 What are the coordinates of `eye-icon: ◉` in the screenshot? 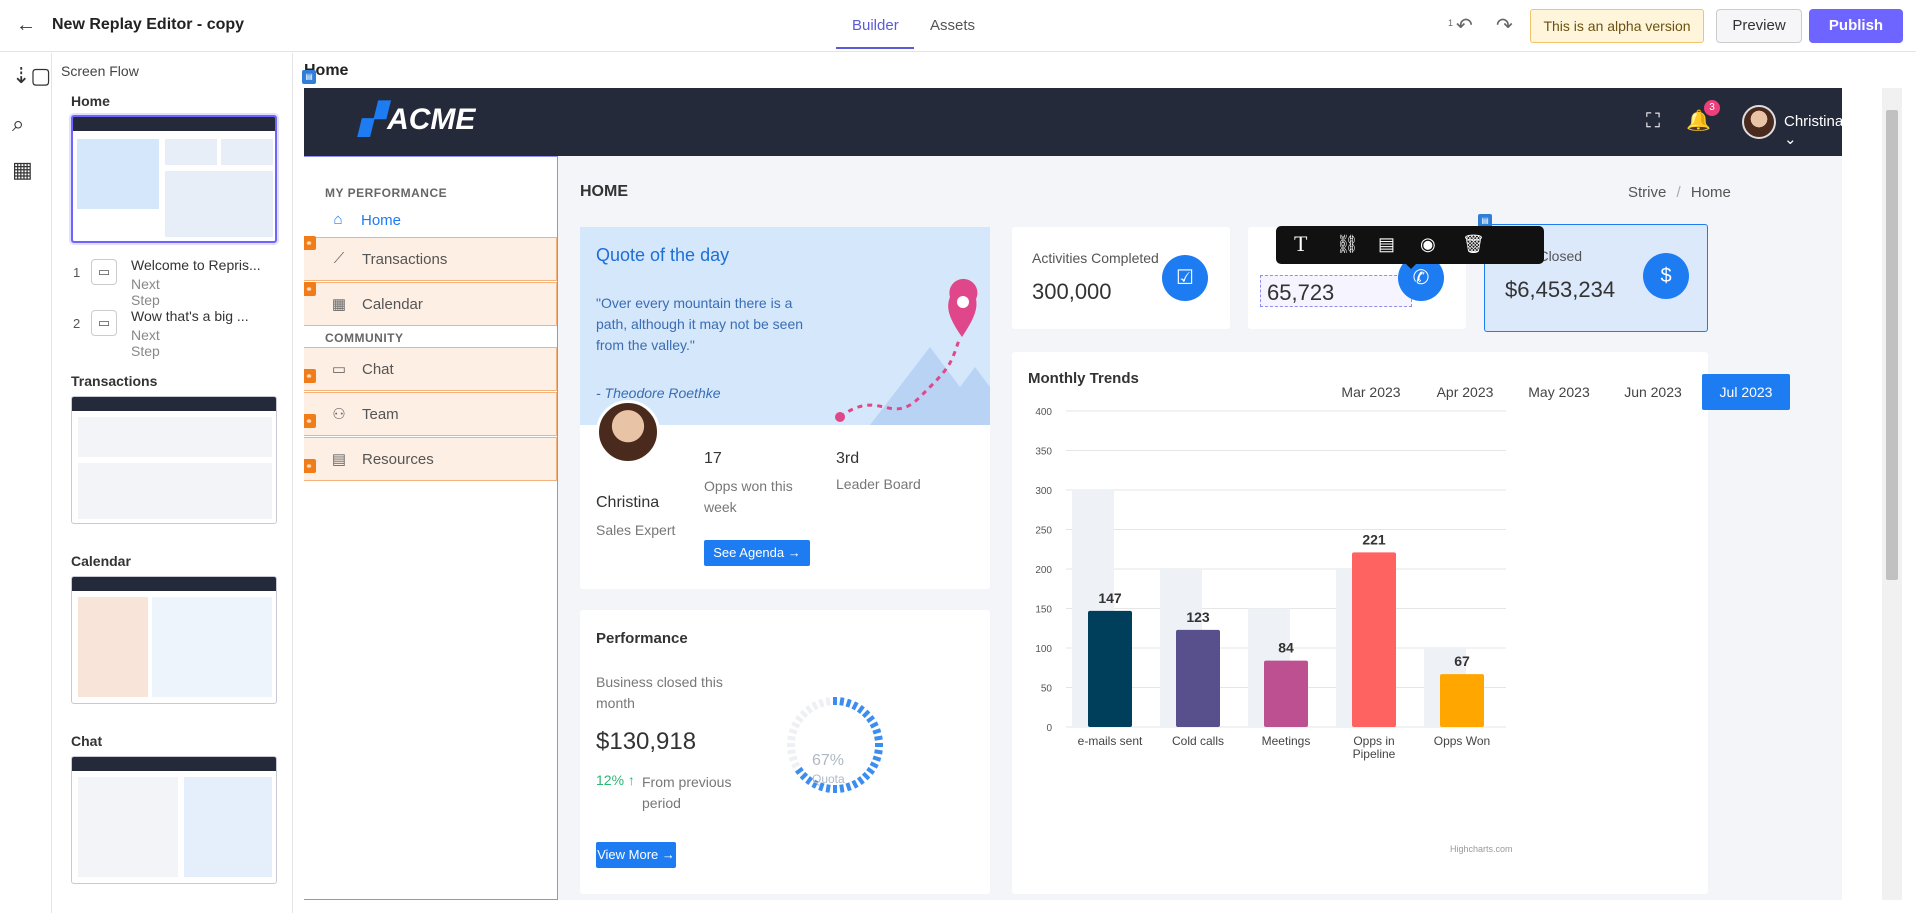 It's located at (1428, 244).